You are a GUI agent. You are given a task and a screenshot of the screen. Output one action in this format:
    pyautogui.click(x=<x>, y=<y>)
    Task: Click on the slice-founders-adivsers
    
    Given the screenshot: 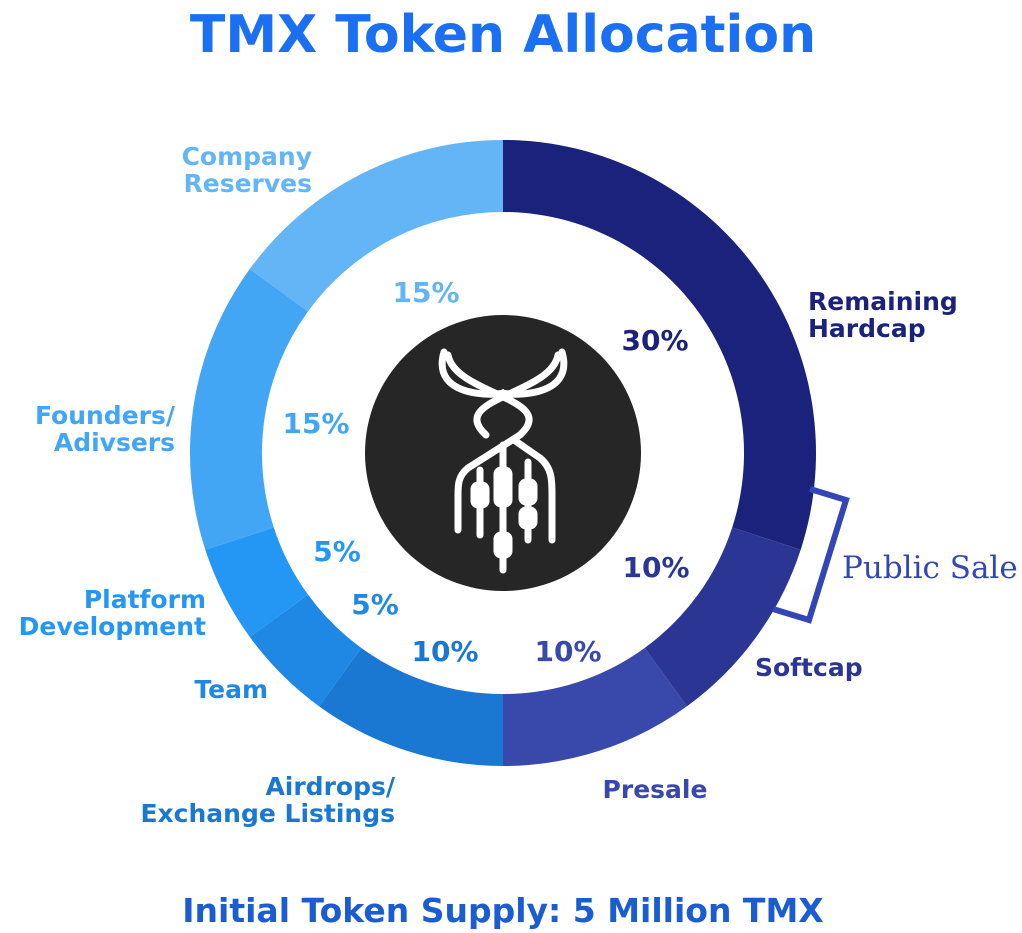 What is the action you would take?
    pyautogui.click(x=249, y=409)
    